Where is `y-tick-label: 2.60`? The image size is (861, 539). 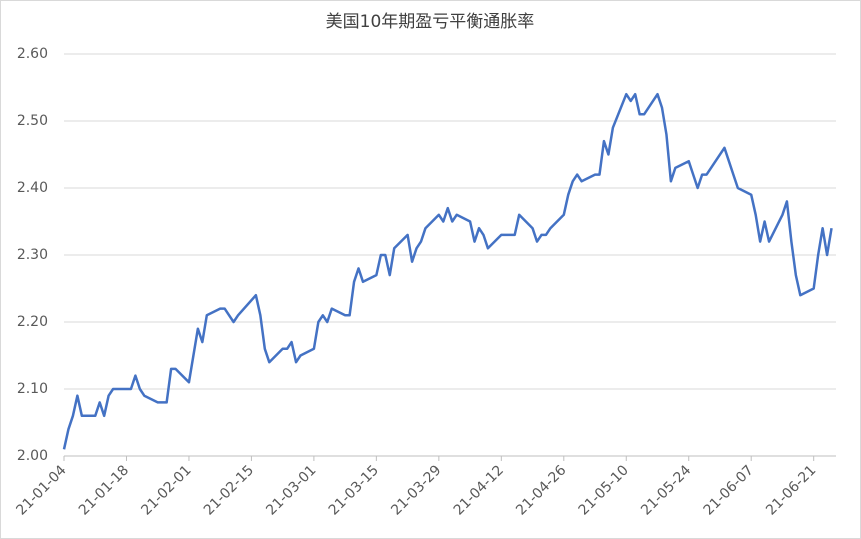 y-tick-label: 2.60 is located at coordinates (32, 54).